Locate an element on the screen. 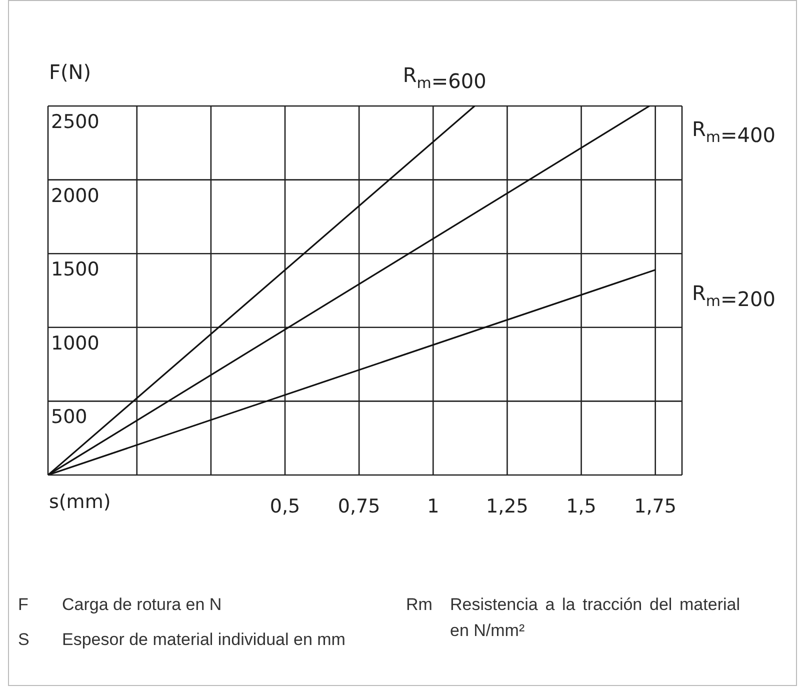 This screenshot has width=799, height=688. x-tick-label: 1,75 is located at coordinates (655, 506).